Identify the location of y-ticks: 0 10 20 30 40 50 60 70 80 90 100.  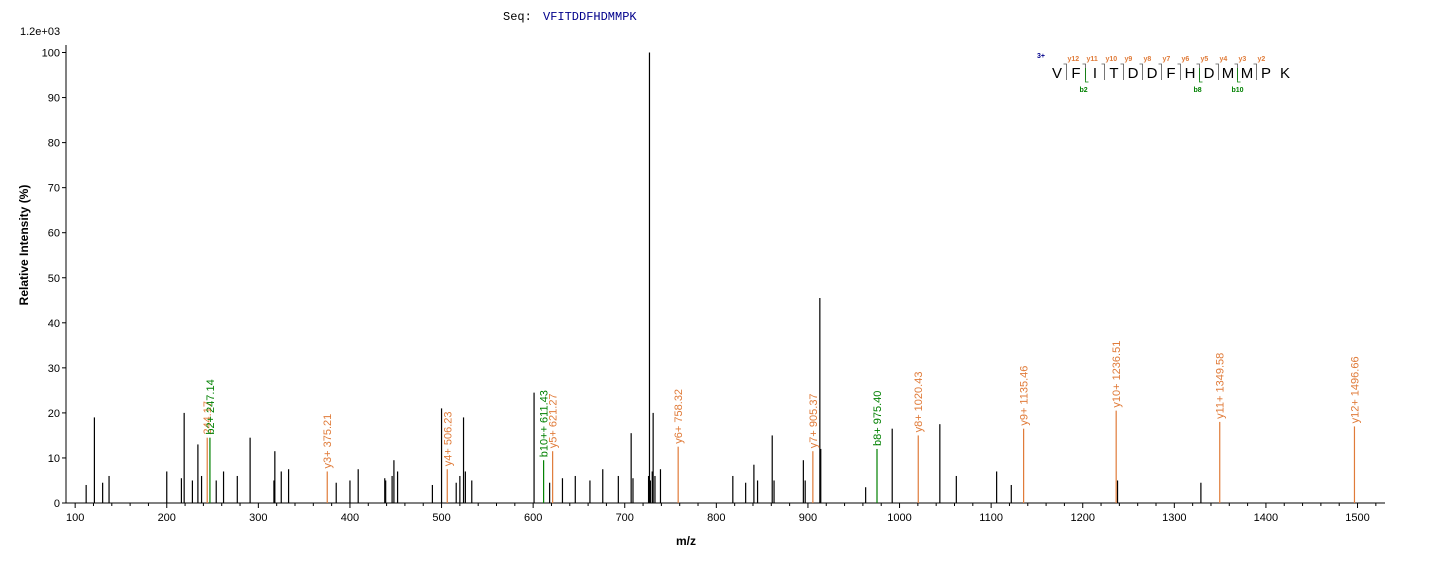
(54, 279).